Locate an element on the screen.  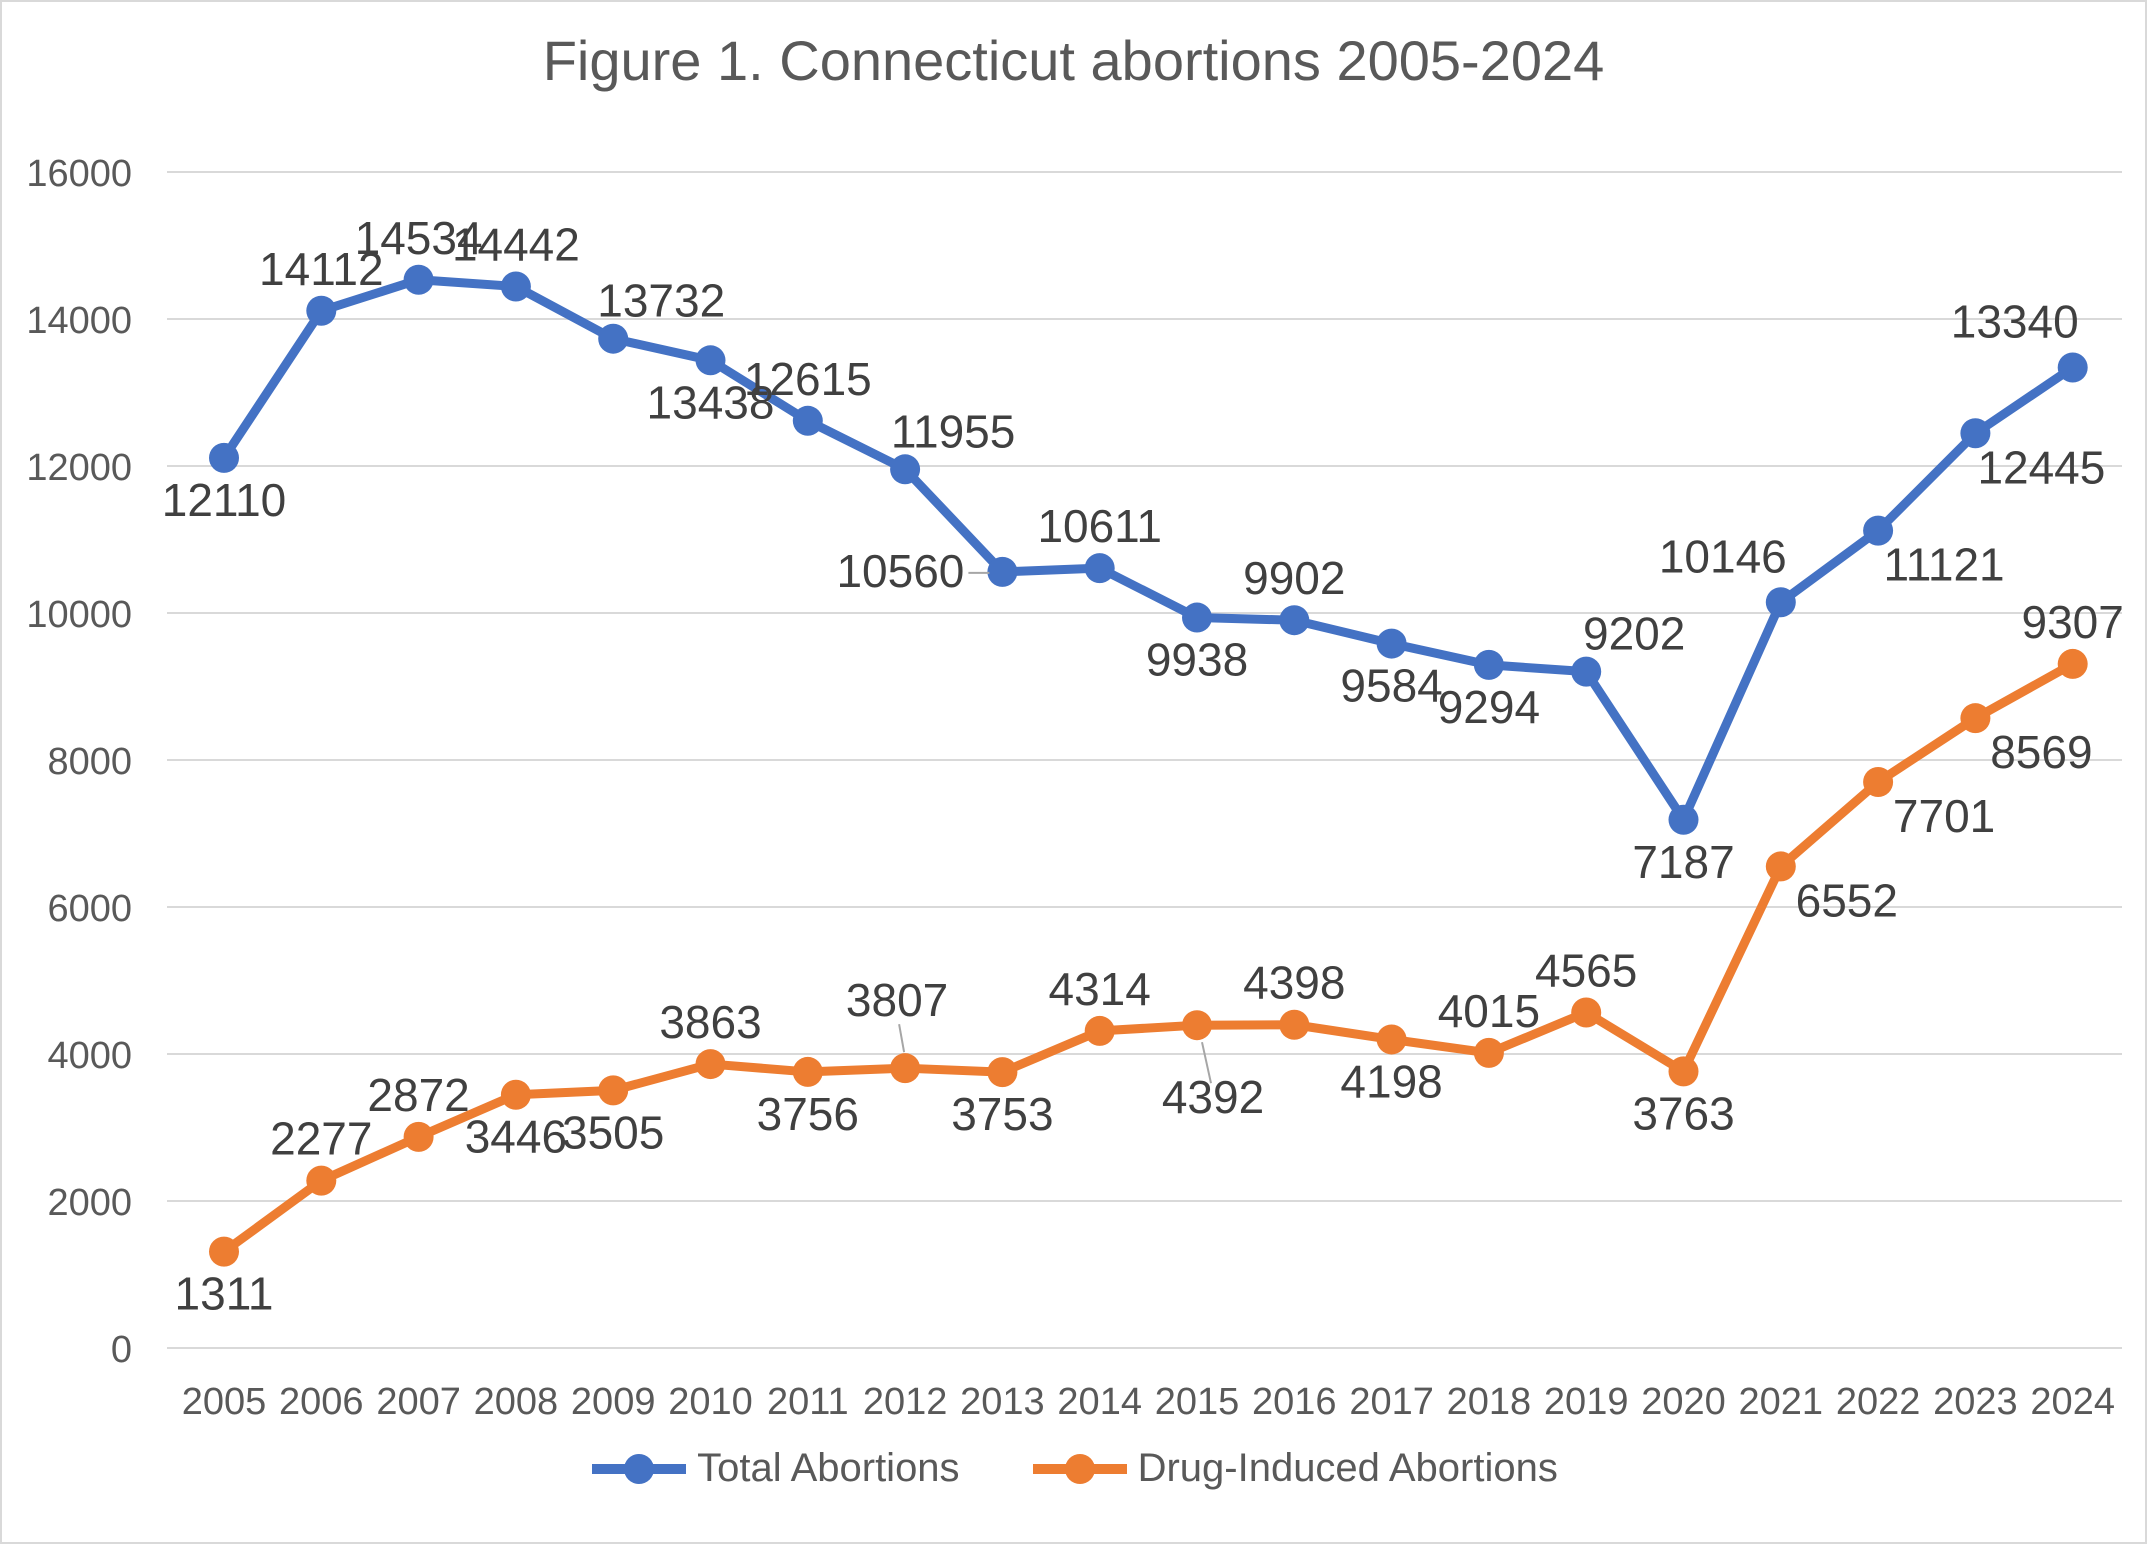
data-point-label-total-abortions: 13732 is located at coordinates (661, 301).